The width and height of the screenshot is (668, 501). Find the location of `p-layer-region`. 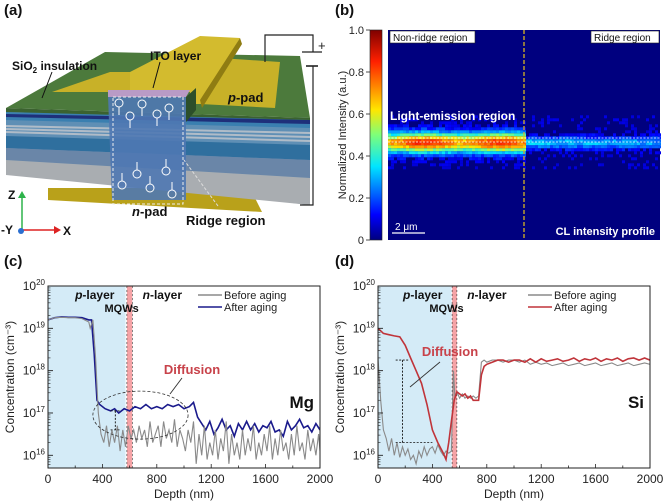

p-layer-region is located at coordinates (415, 377).